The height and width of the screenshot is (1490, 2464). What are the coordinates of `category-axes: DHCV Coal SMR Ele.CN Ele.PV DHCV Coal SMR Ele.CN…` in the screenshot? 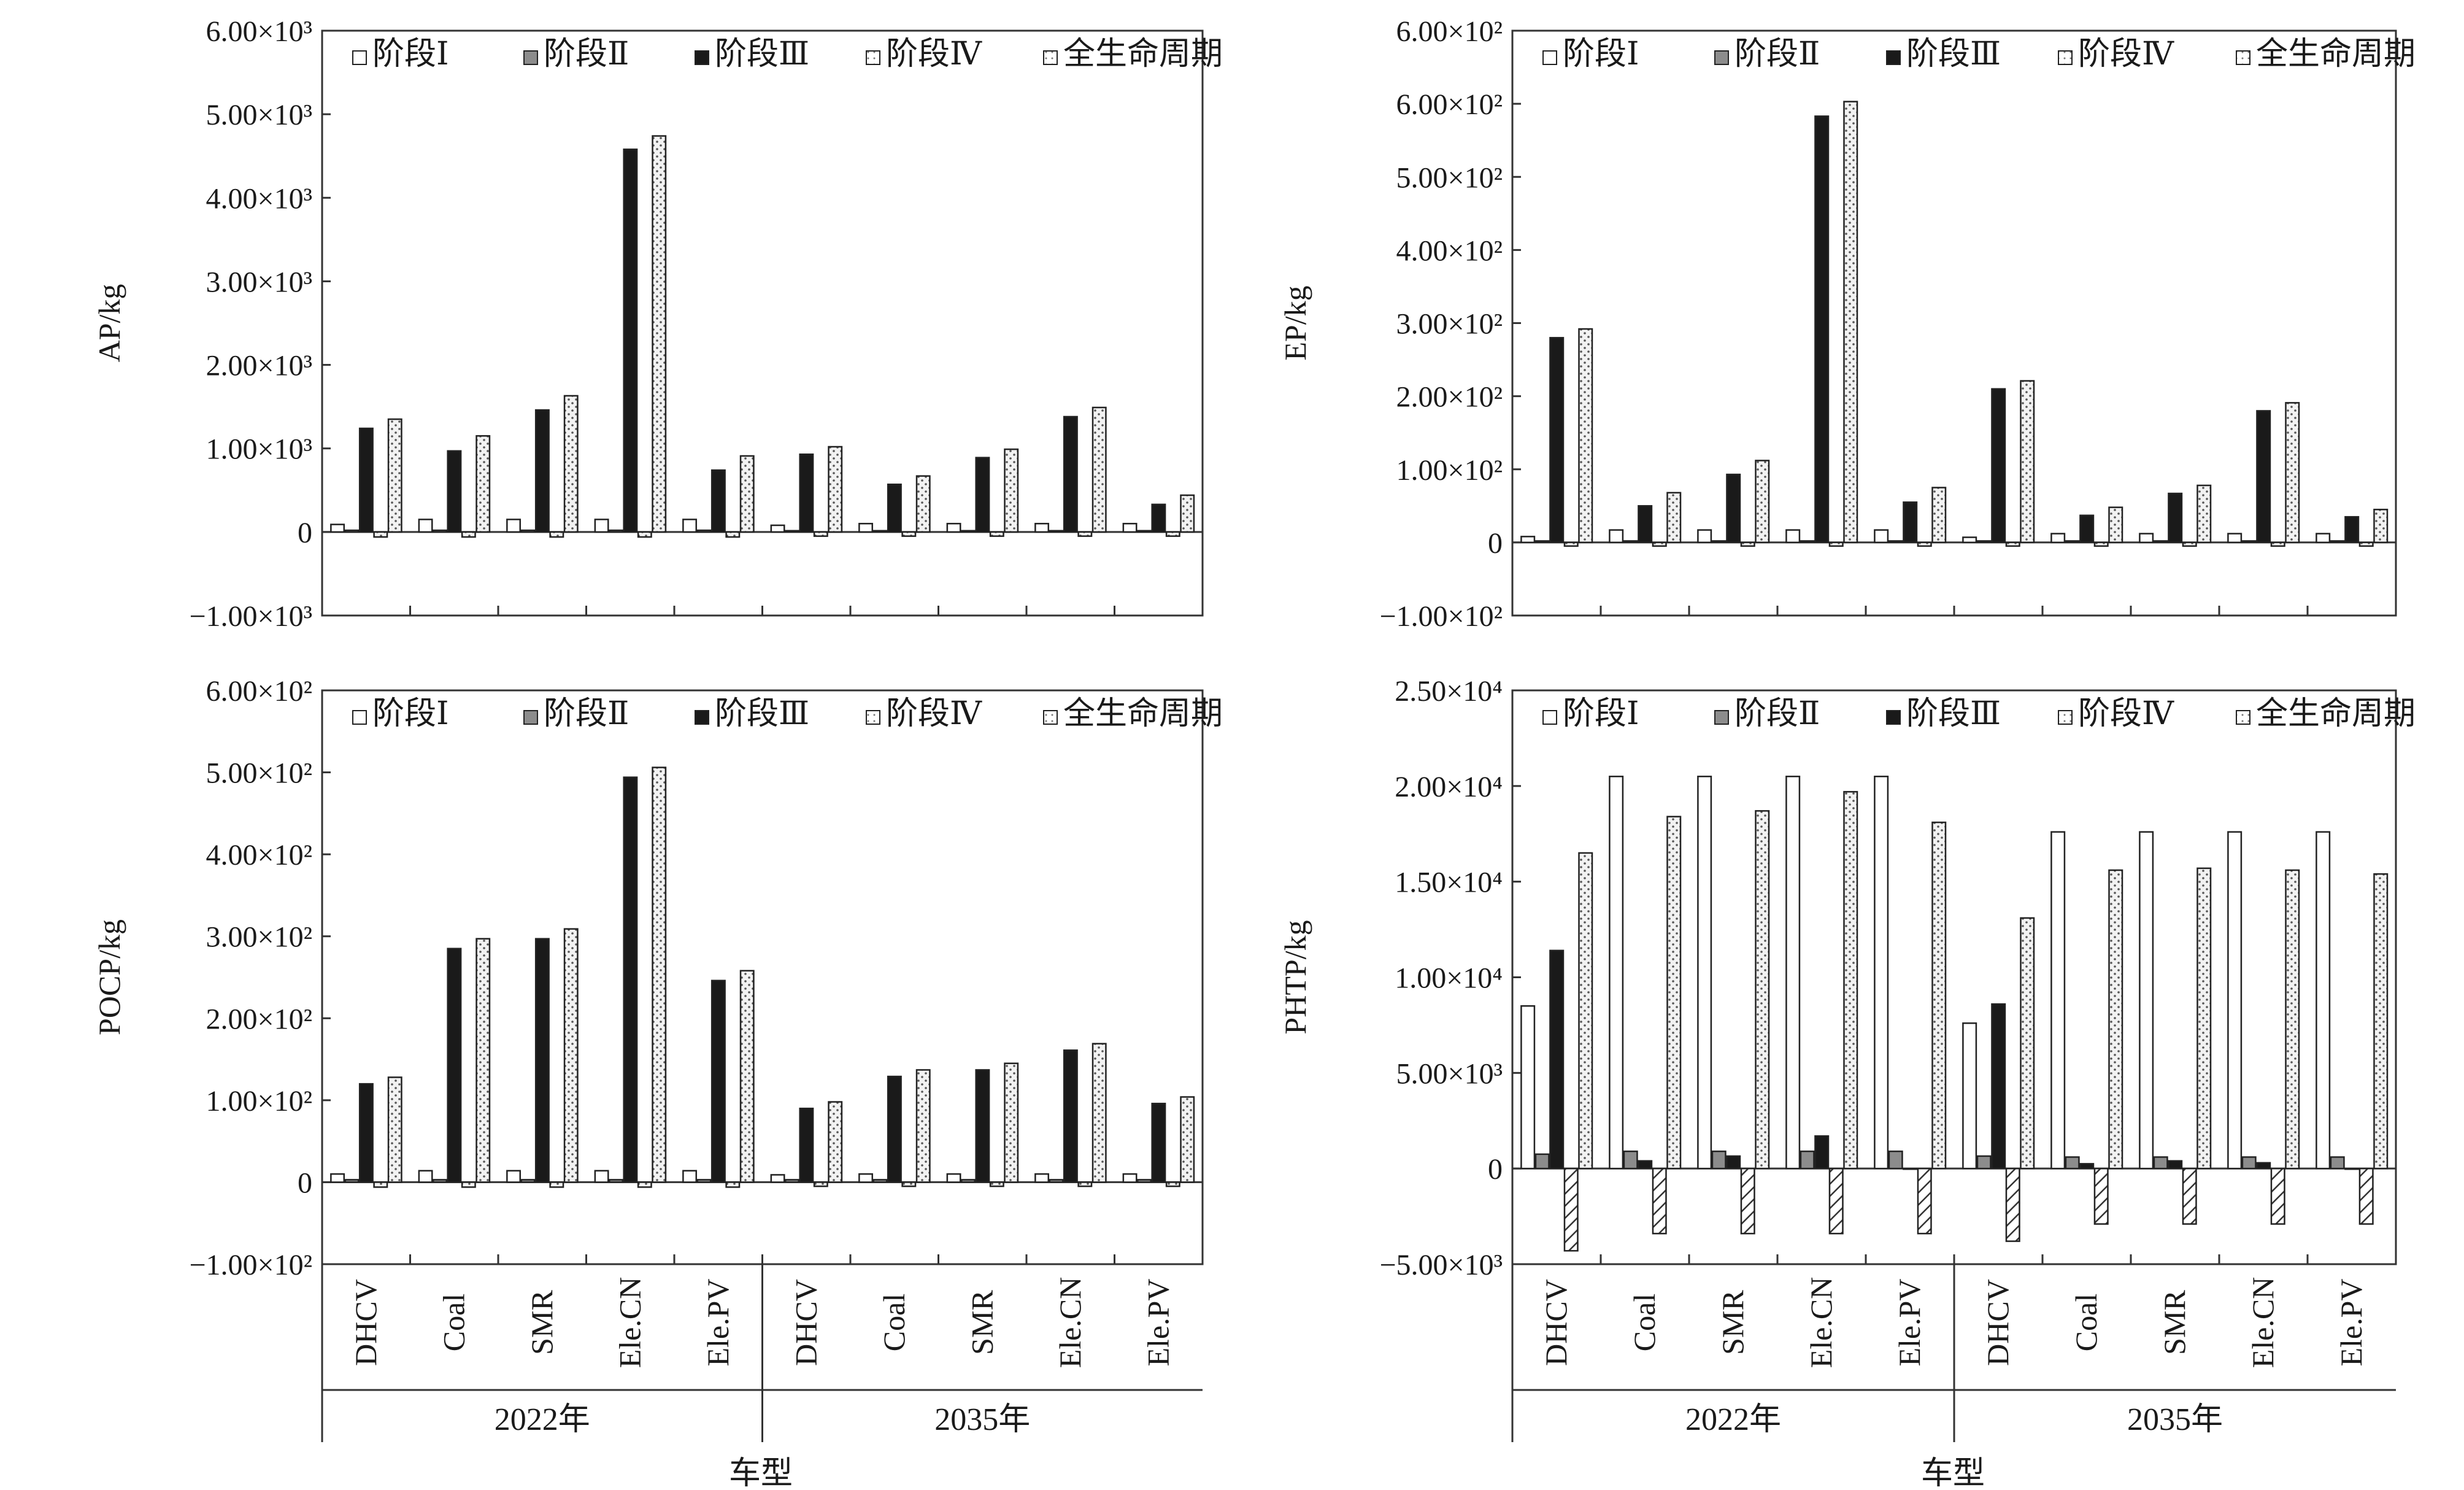 It's located at (1358, 1353).